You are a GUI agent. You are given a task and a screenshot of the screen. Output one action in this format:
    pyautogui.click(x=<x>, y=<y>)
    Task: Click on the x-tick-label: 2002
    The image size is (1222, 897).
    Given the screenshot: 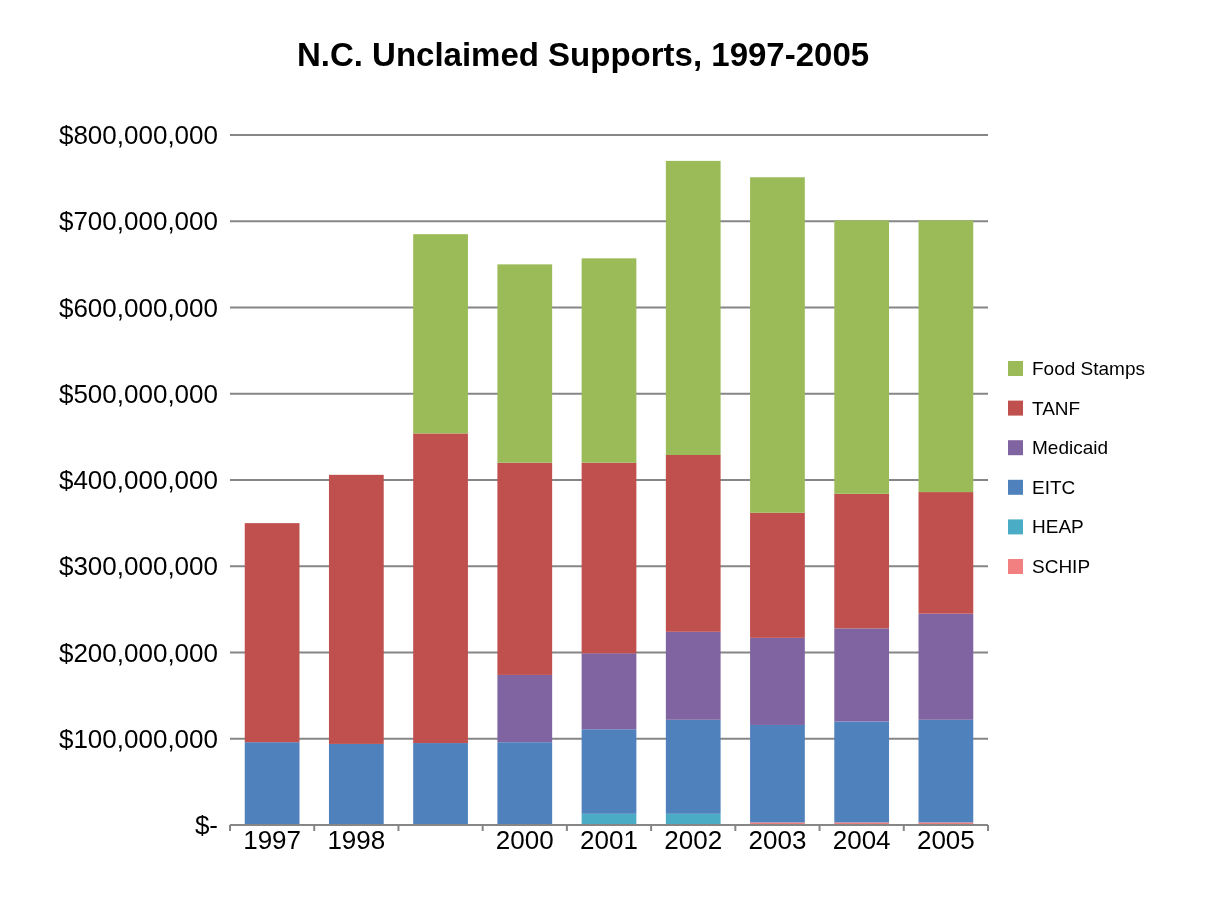 What is the action you would take?
    pyautogui.click(x=693, y=840)
    